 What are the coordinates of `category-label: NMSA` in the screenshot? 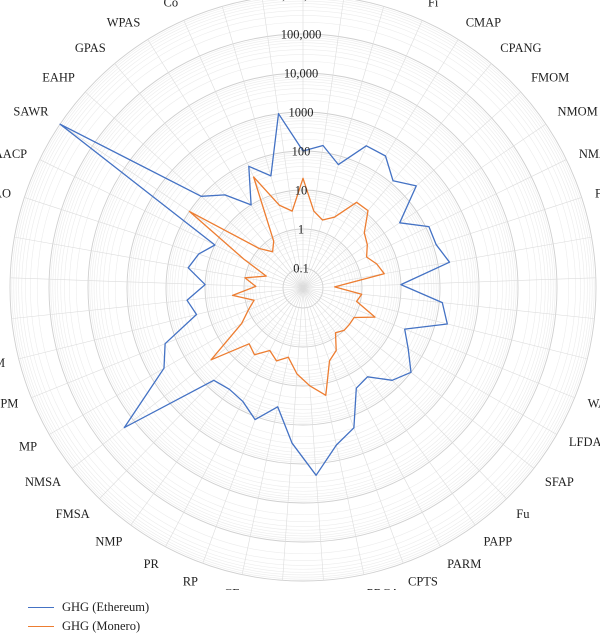 It's located at (43, 482).